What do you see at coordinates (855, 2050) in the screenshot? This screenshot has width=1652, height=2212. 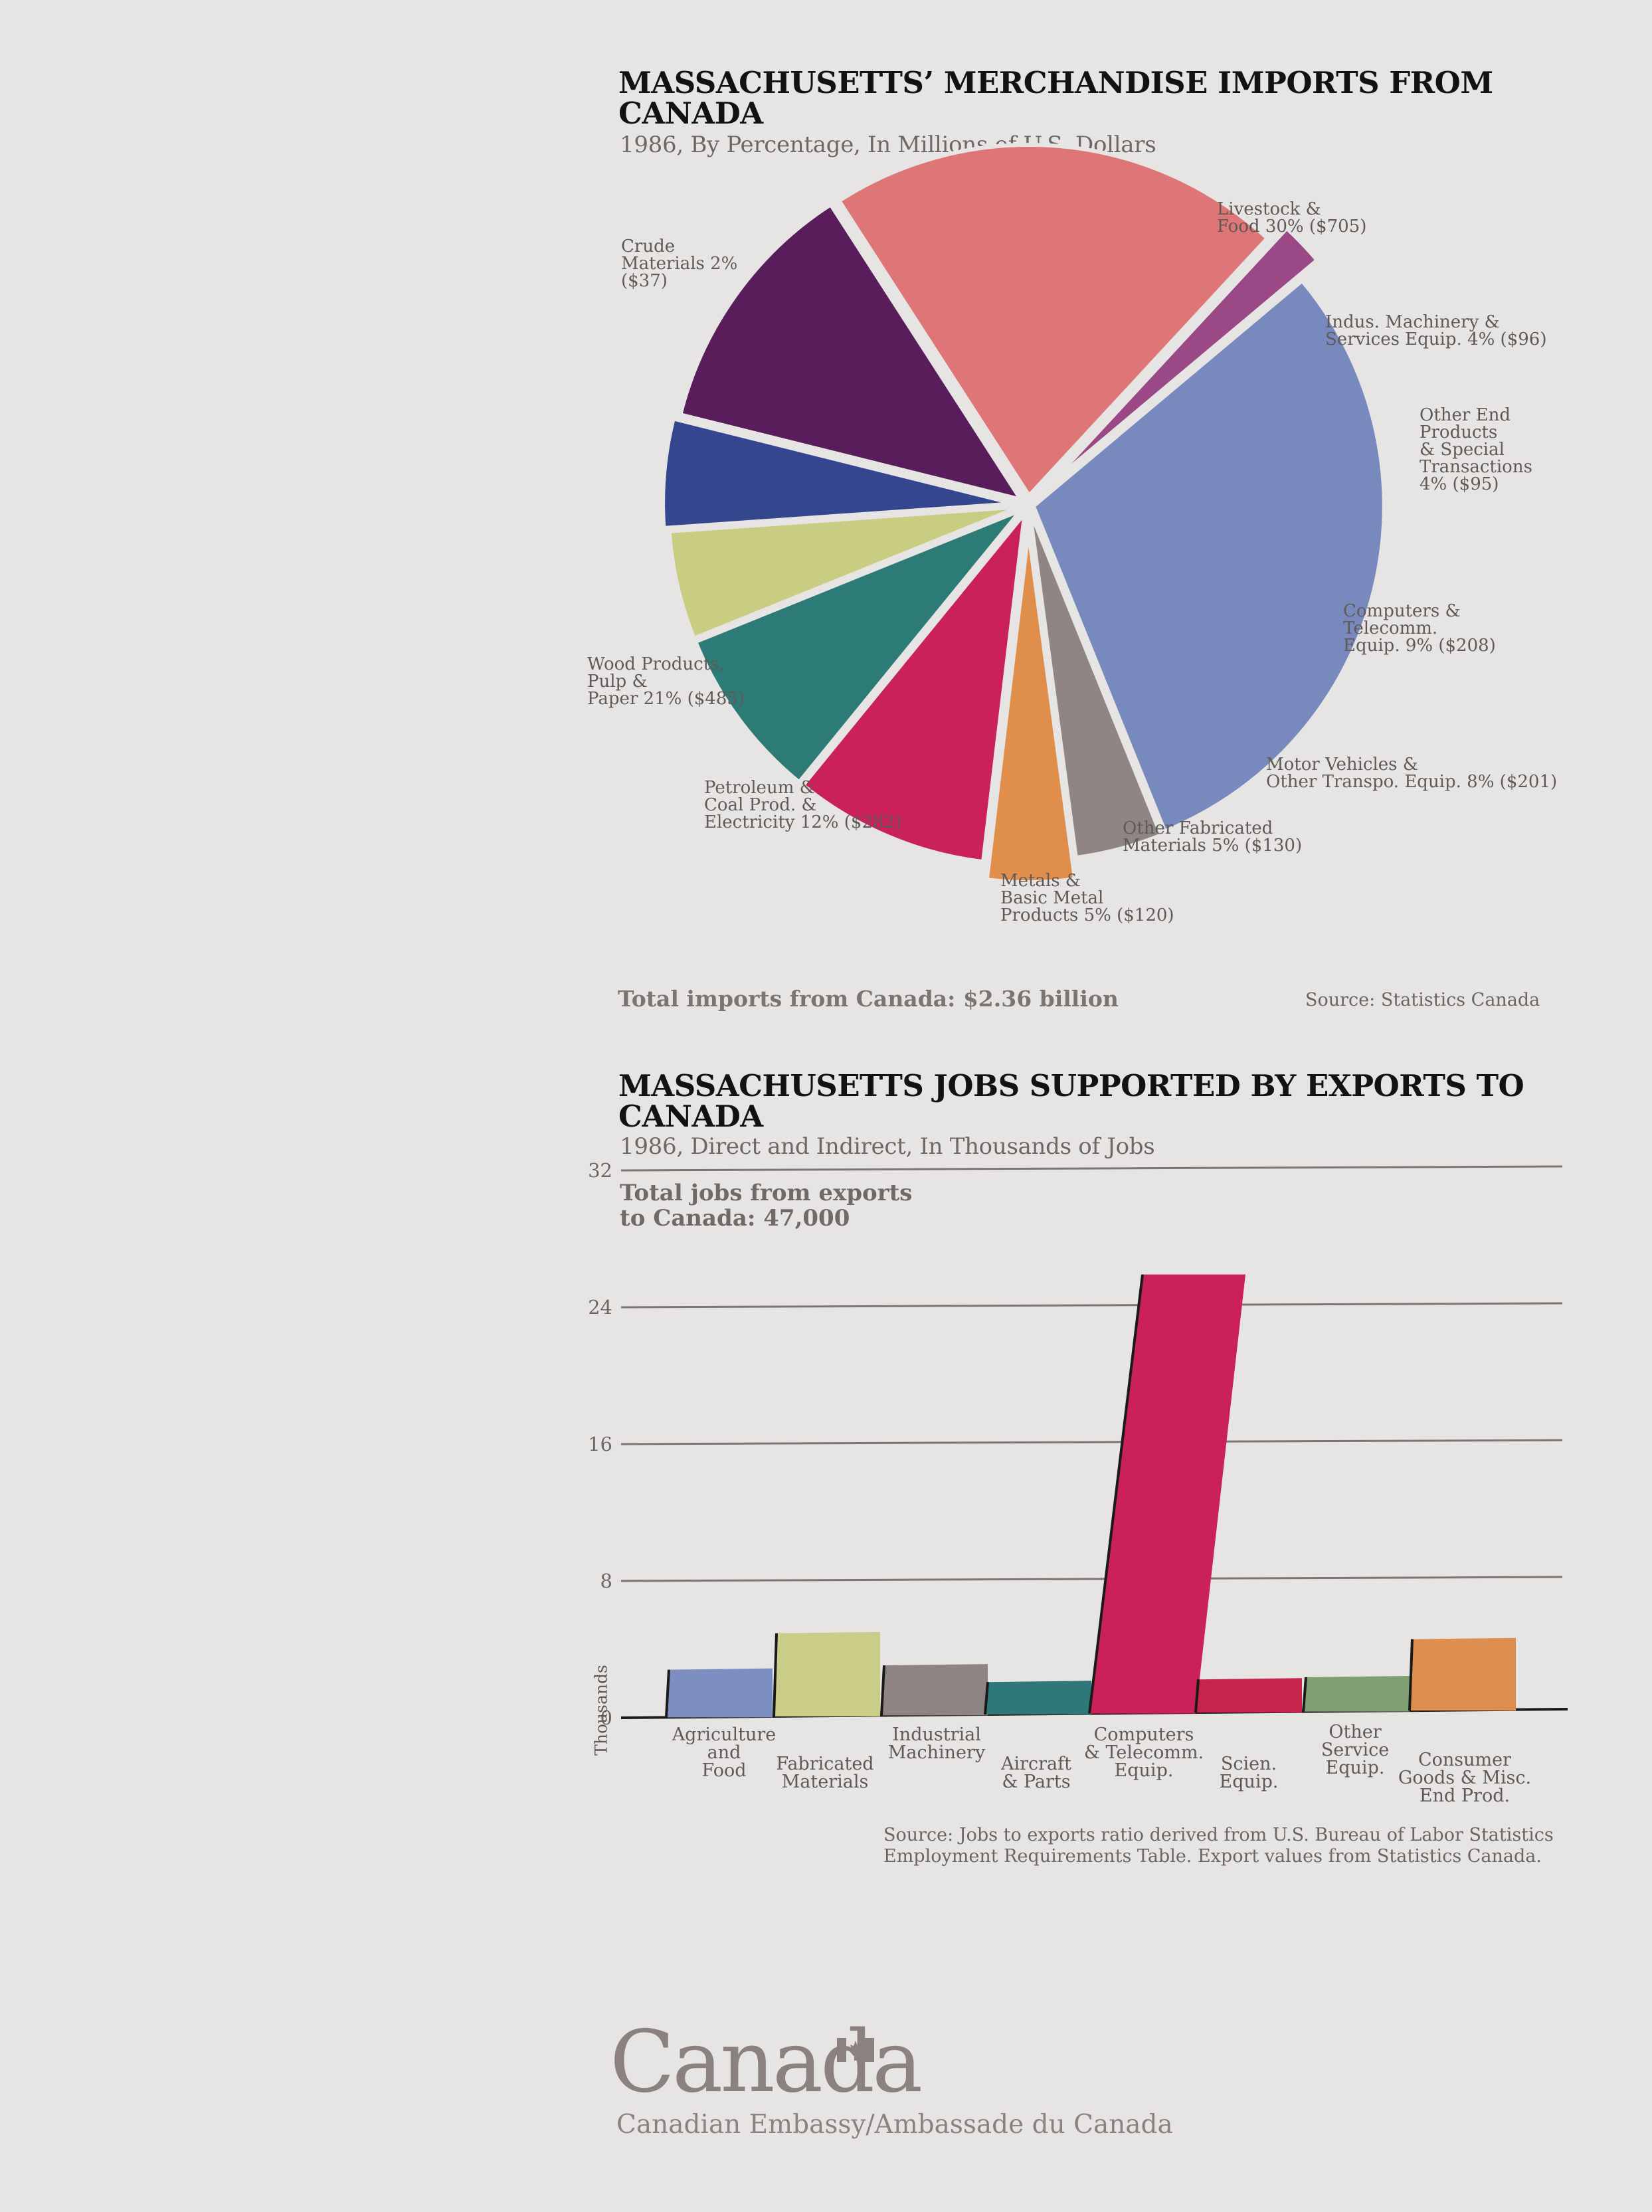 I see `canada-flag-icon` at bounding box center [855, 2050].